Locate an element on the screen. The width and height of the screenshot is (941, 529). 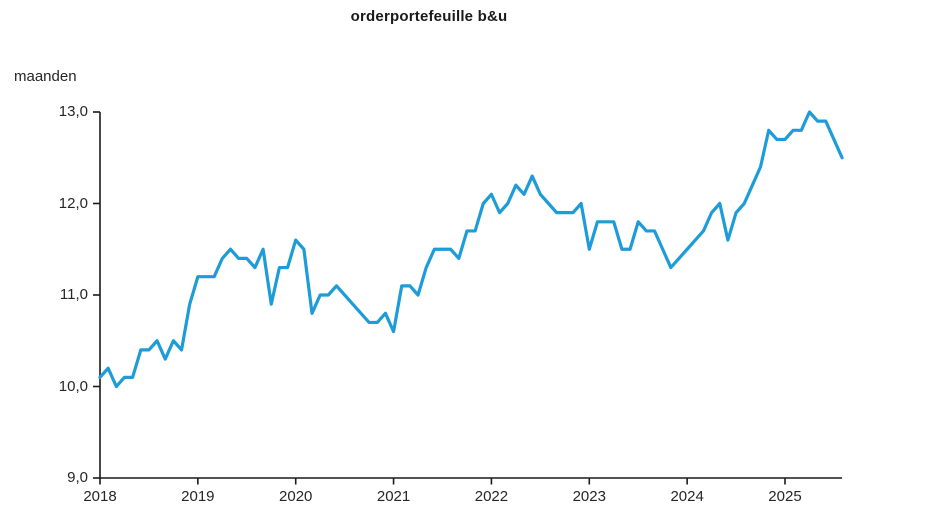
x-tick-label: 2022 is located at coordinates (491, 496).